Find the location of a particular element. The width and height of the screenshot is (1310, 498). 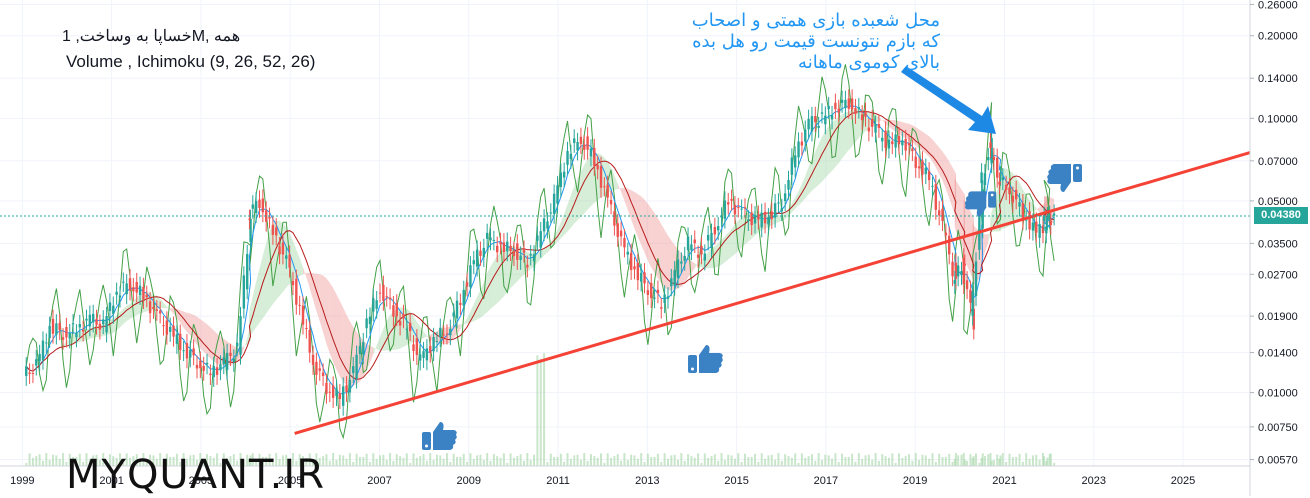

annotation-line: که بازم نتونست قیمت رو هل بده is located at coordinates (816, 41).